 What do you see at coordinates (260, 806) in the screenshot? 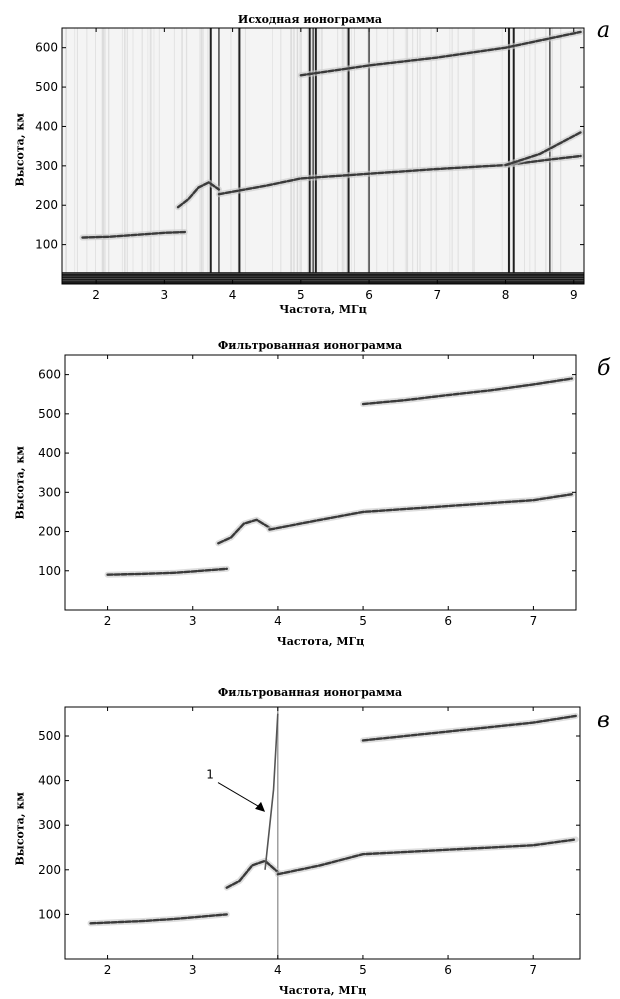
I see `annotation-arrowhead` at bounding box center [260, 806].